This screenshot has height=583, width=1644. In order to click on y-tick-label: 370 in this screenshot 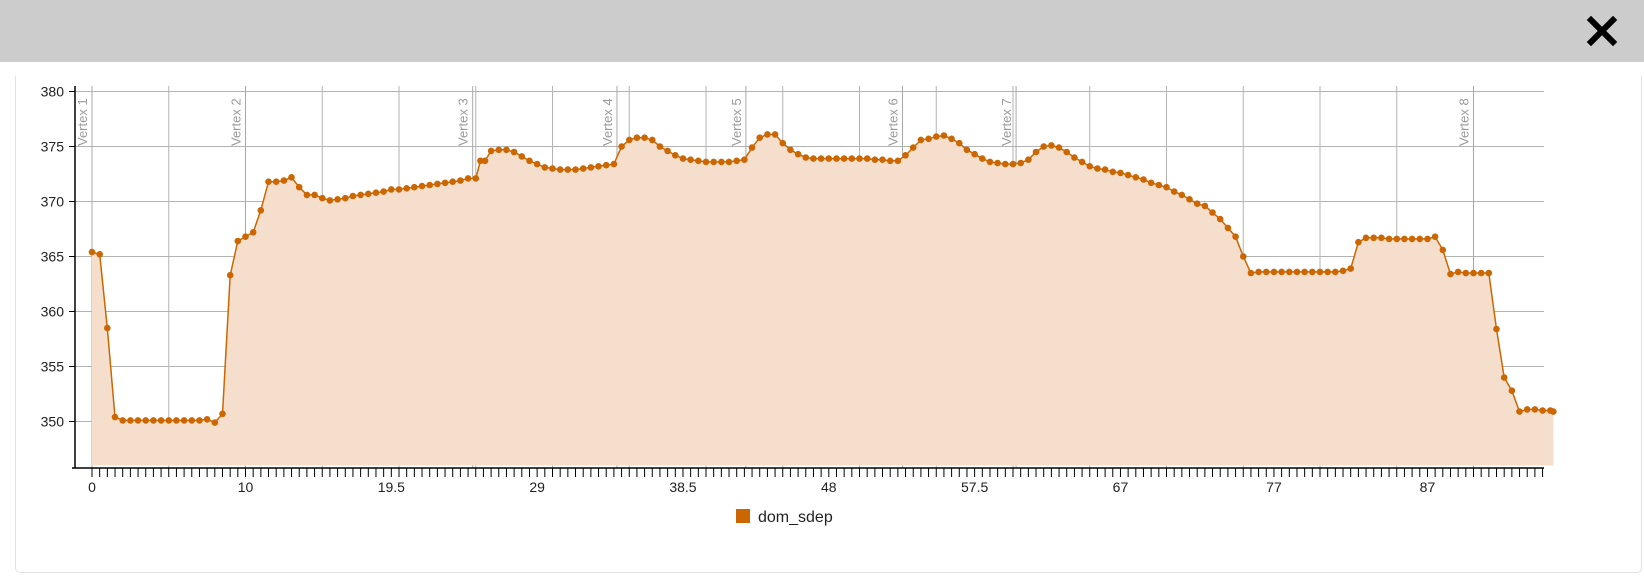, I will do `click(53, 202)`.